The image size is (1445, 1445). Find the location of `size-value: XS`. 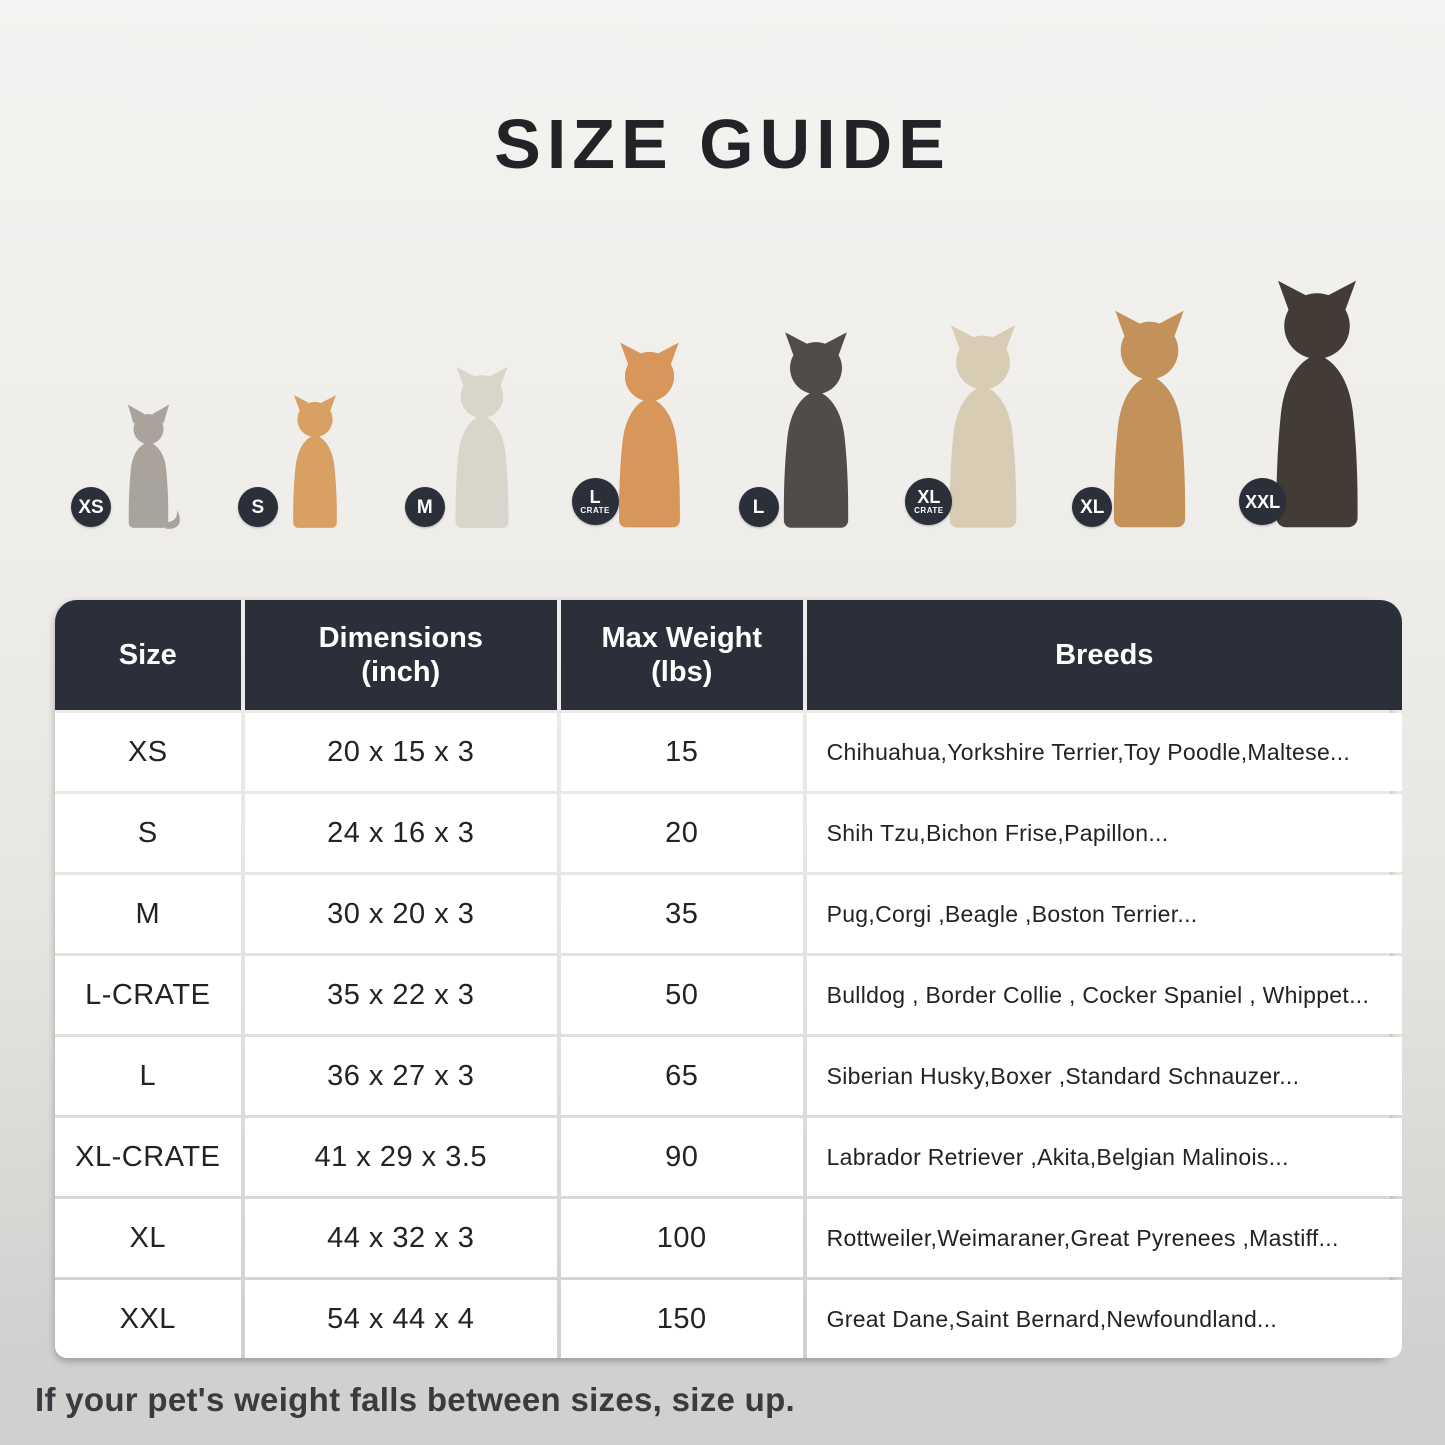

size-value: XS is located at coordinates (148, 752).